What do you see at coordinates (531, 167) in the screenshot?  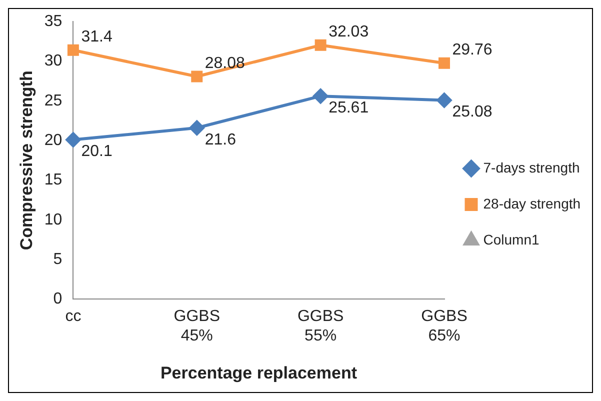 I see `legend-label: 7-days strength` at bounding box center [531, 167].